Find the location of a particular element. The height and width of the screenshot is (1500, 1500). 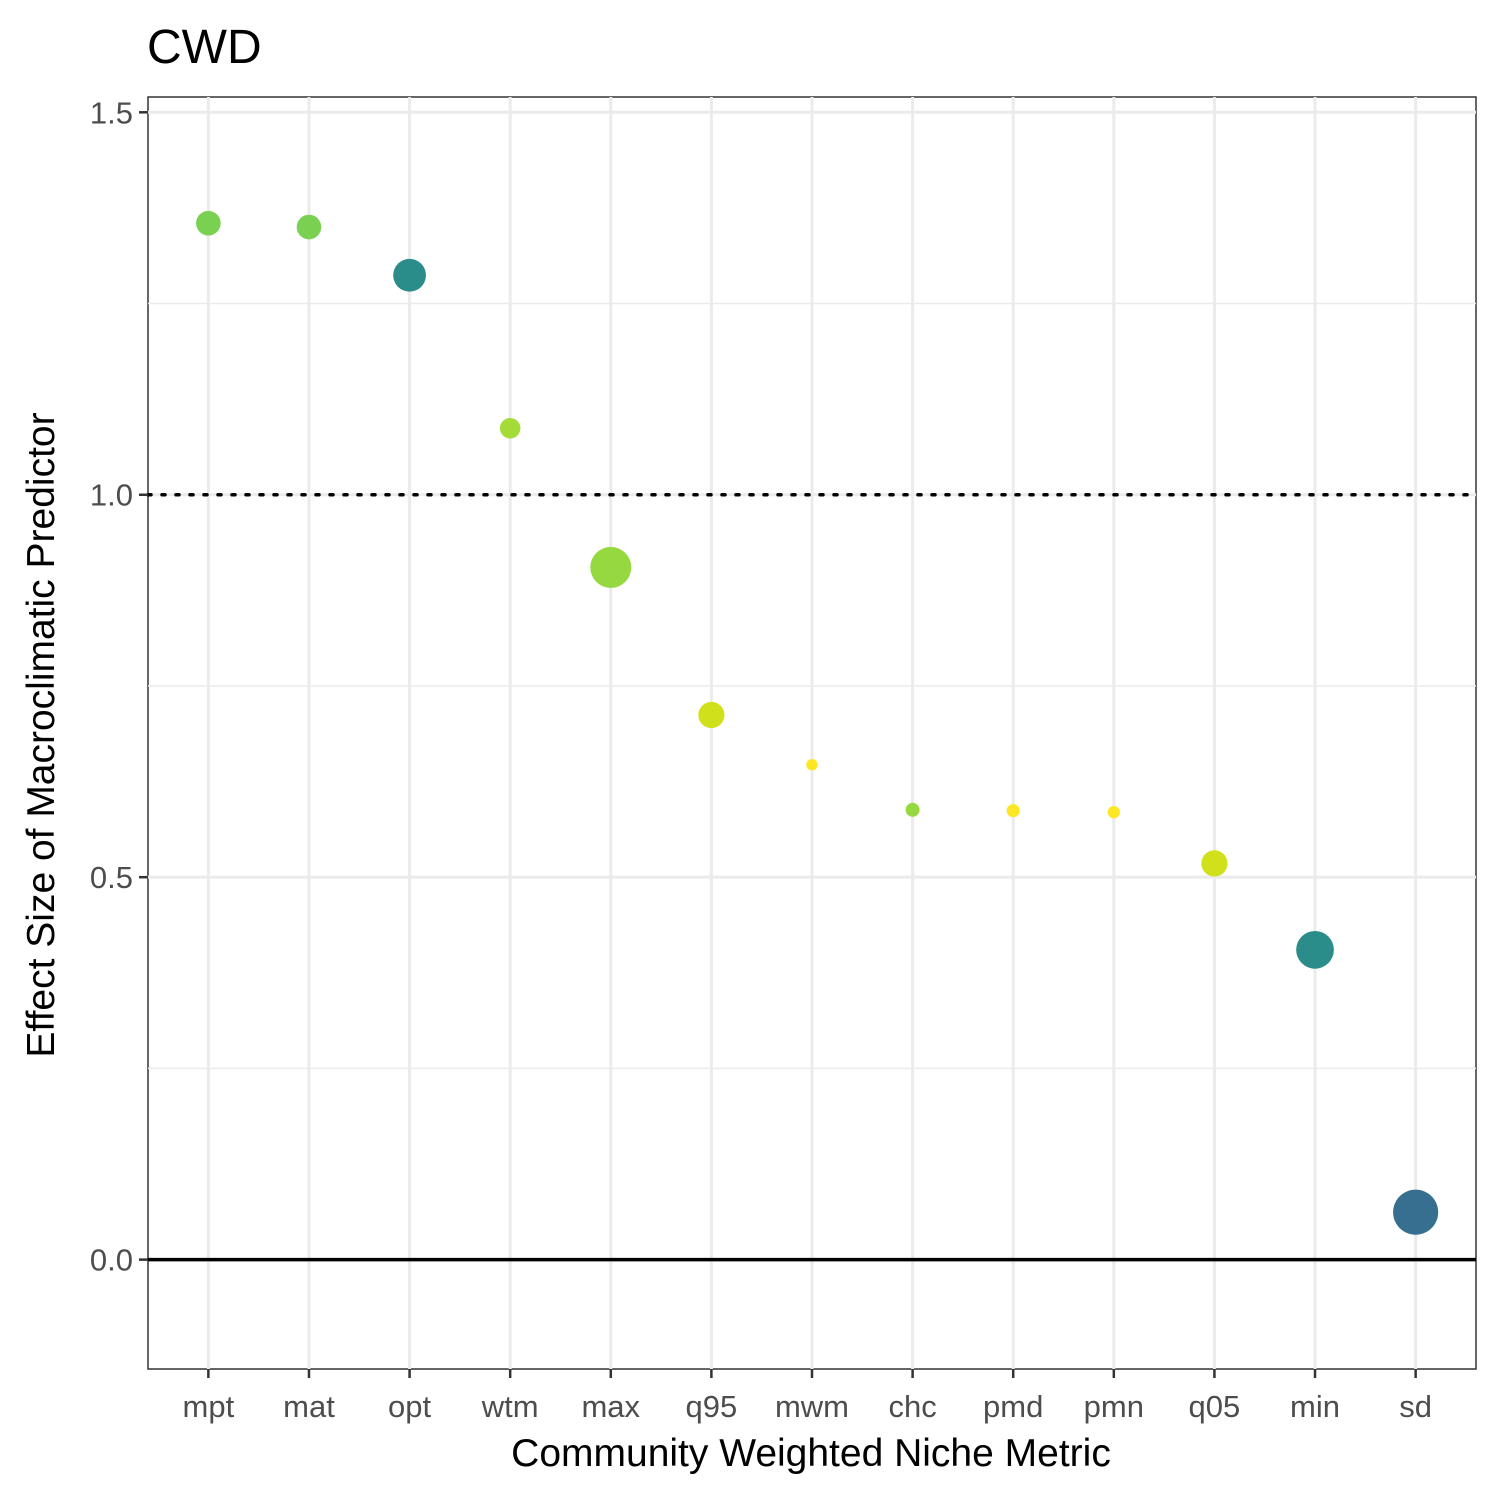

x-axis: mpt mat opt wtm max q95 mwm chc pmd pmn q05 min sd is located at coordinates (807, 1396).